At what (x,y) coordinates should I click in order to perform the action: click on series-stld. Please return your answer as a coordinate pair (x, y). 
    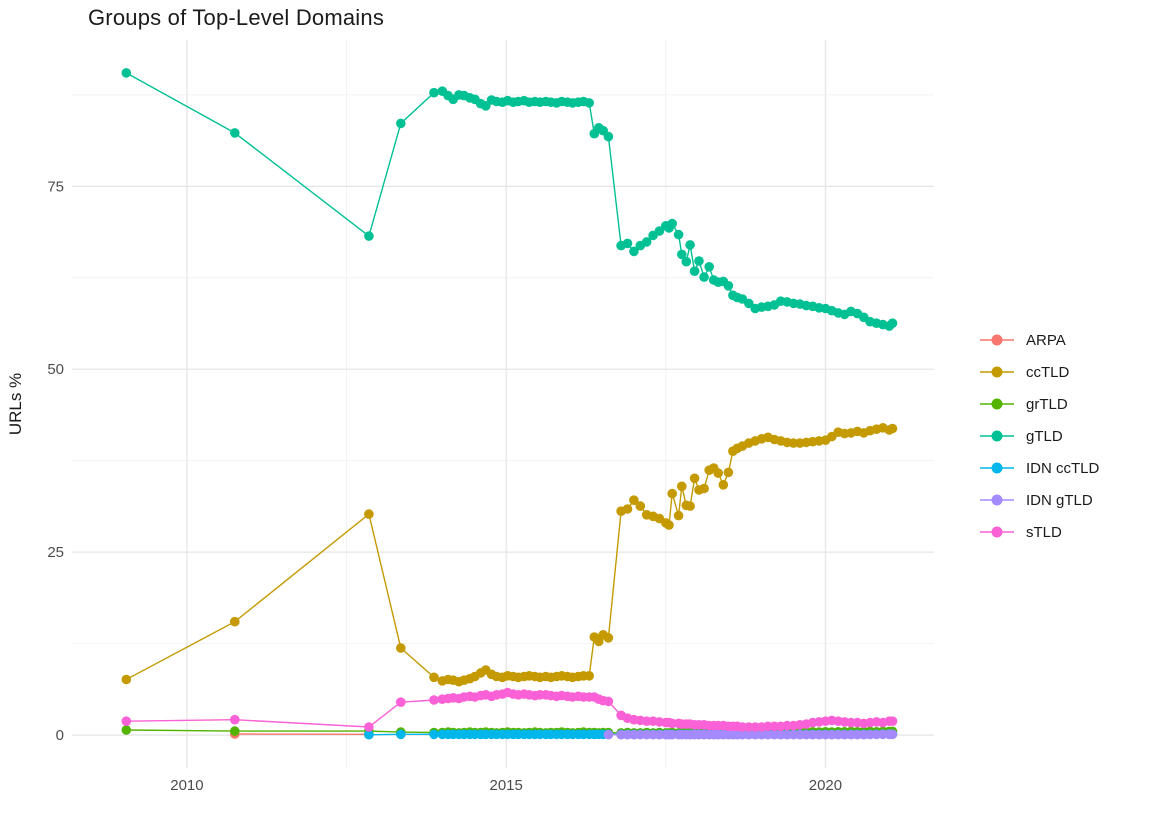
    Looking at the image, I should click on (509, 709).